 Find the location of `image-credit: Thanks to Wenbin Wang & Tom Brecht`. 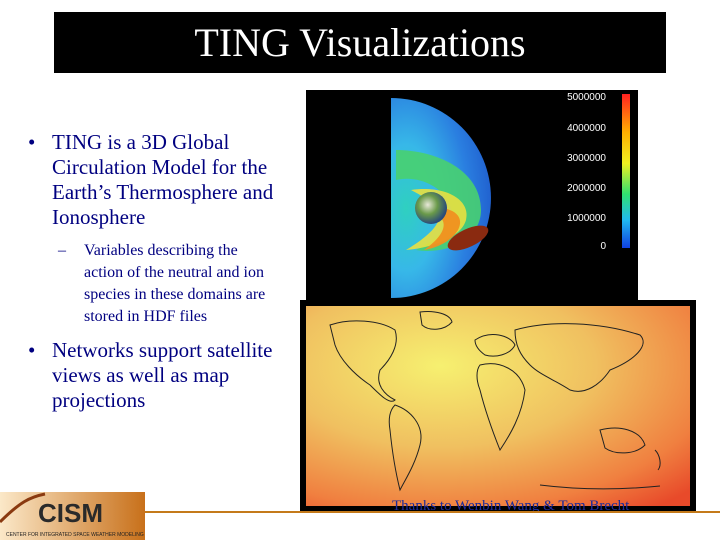

image-credit: Thanks to Wenbin Wang & Tom Brecht is located at coordinates (511, 506).